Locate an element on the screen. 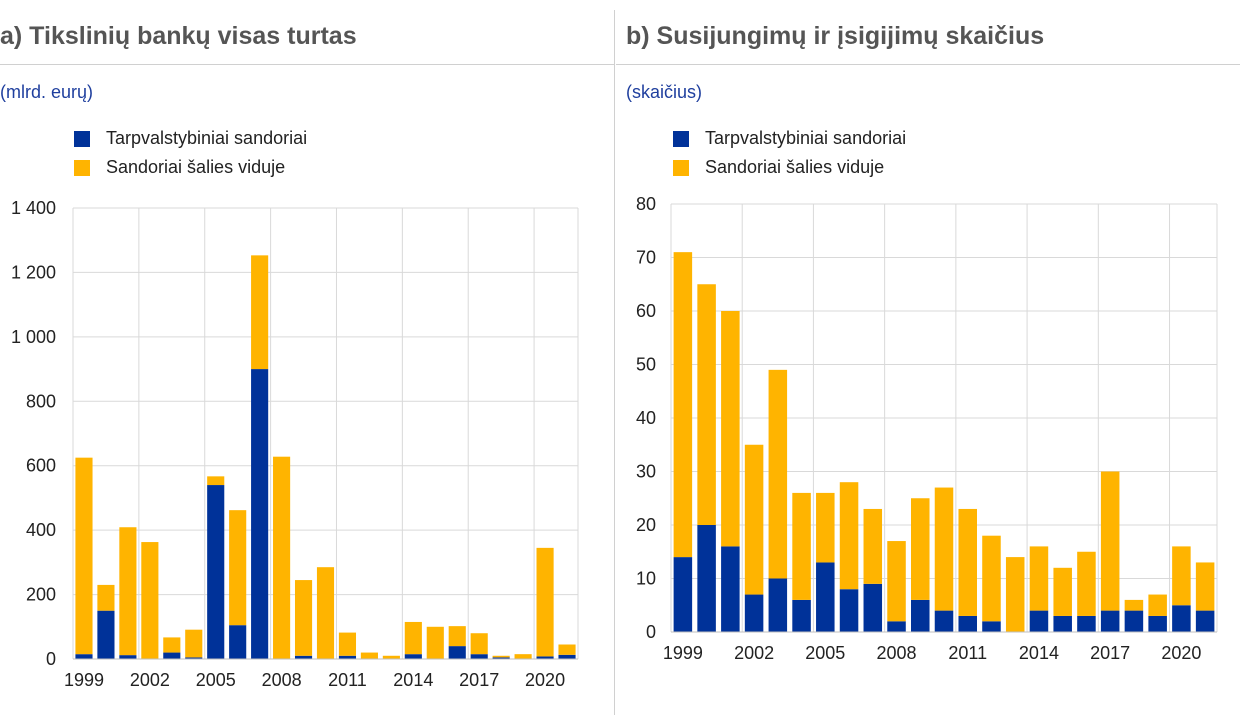 This screenshot has width=1240, height=720. legend-swatch-domestic is located at coordinates (681, 167).